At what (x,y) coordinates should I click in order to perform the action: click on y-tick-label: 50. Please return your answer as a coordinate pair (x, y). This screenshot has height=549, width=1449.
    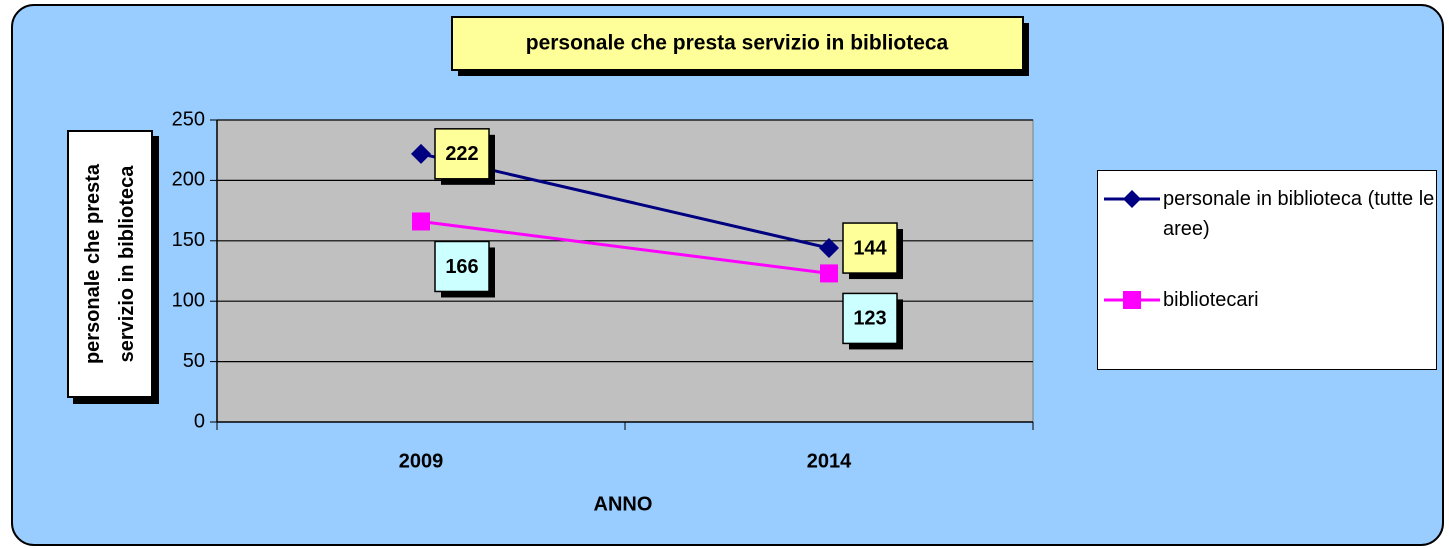
    Looking at the image, I should click on (194, 361).